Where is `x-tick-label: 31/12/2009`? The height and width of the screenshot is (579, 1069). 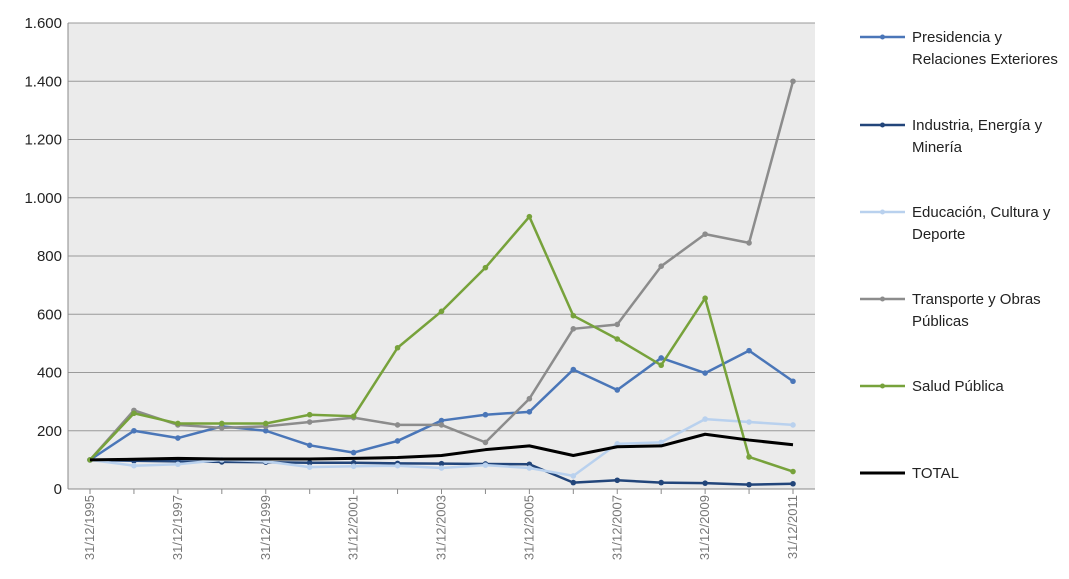
x-tick-label: 31/12/2009 is located at coordinates (704, 527).